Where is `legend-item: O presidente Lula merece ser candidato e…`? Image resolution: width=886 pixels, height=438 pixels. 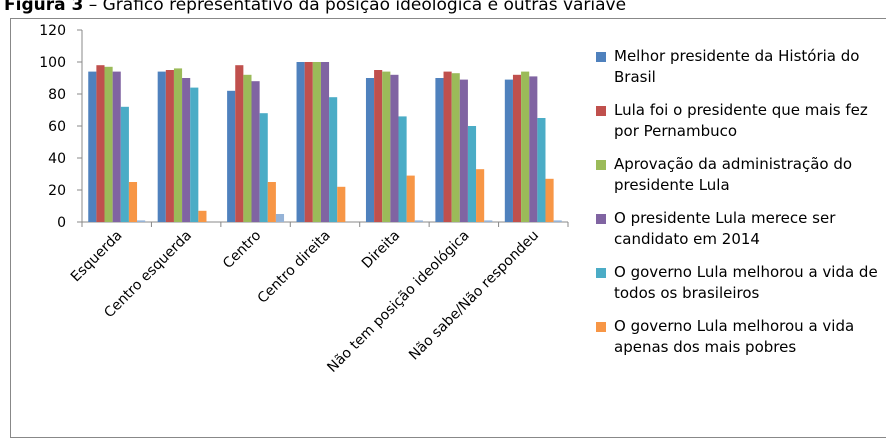
legend-item: O presidente Lula merece ser candidato e… is located at coordinates (738, 229).